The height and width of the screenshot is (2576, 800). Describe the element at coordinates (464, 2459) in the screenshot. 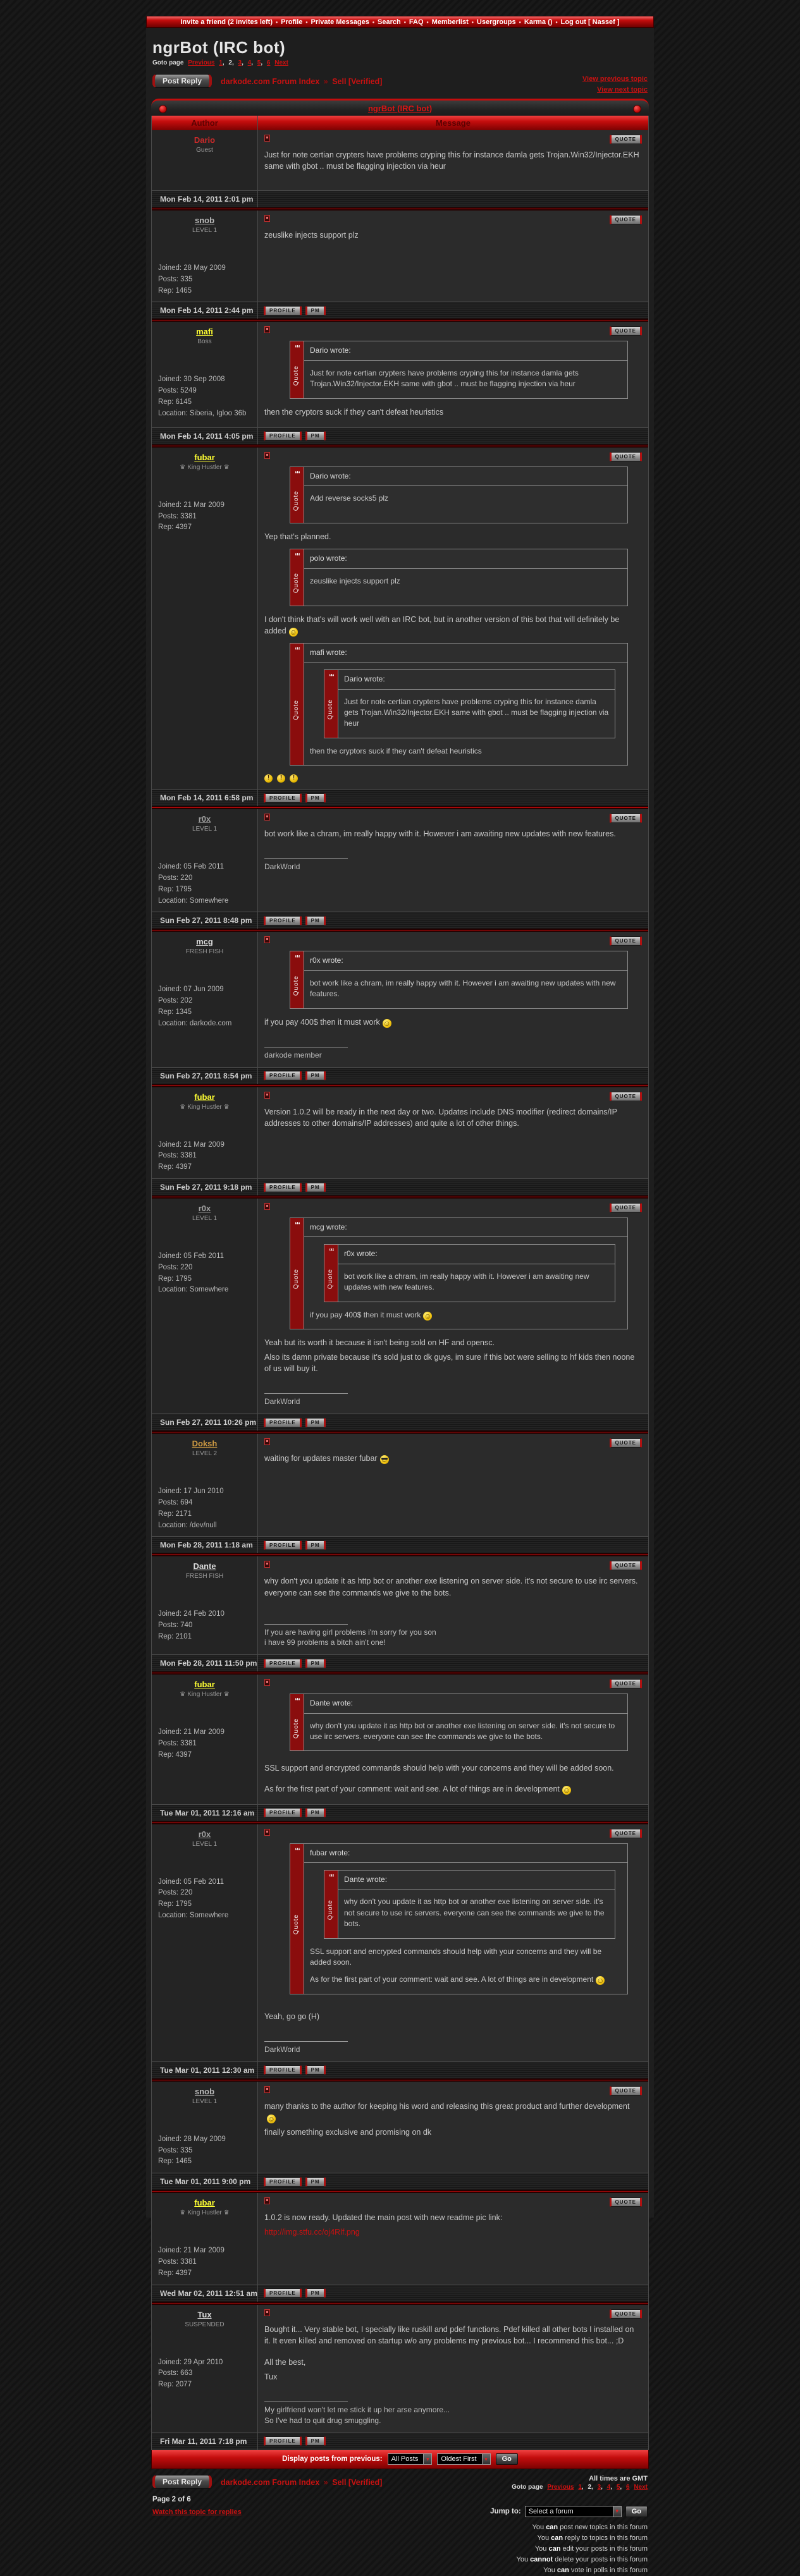

I see `sort-order-select: Oldest First ▼` at that location.